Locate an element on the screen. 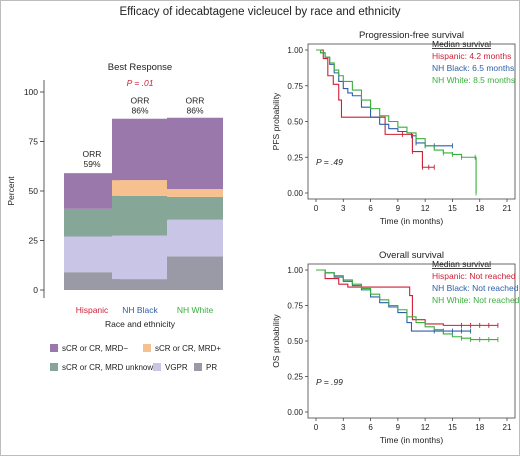 This screenshot has height=456, width=520. km-pvalue: P = .99 is located at coordinates (329, 382).